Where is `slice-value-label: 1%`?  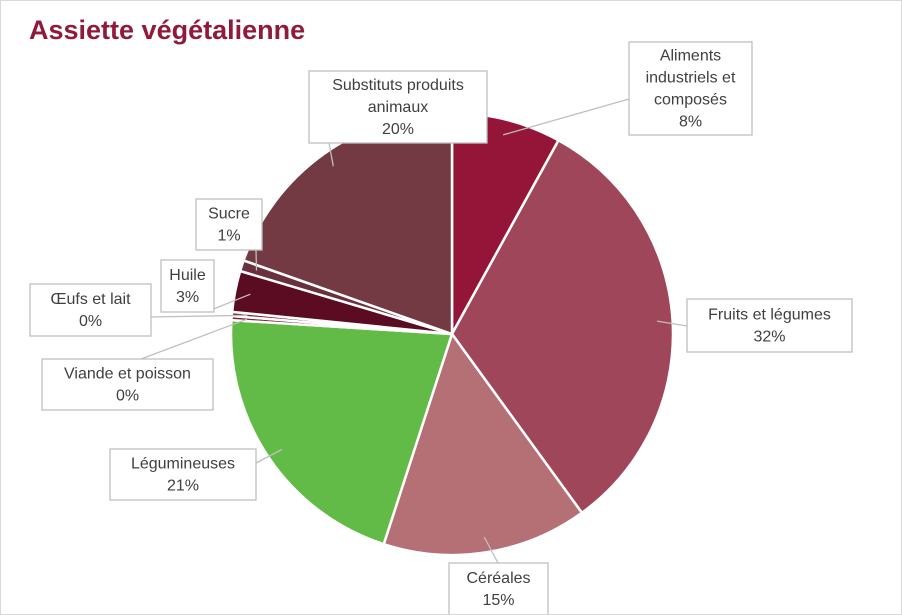 slice-value-label: 1% is located at coordinates (228, 236).